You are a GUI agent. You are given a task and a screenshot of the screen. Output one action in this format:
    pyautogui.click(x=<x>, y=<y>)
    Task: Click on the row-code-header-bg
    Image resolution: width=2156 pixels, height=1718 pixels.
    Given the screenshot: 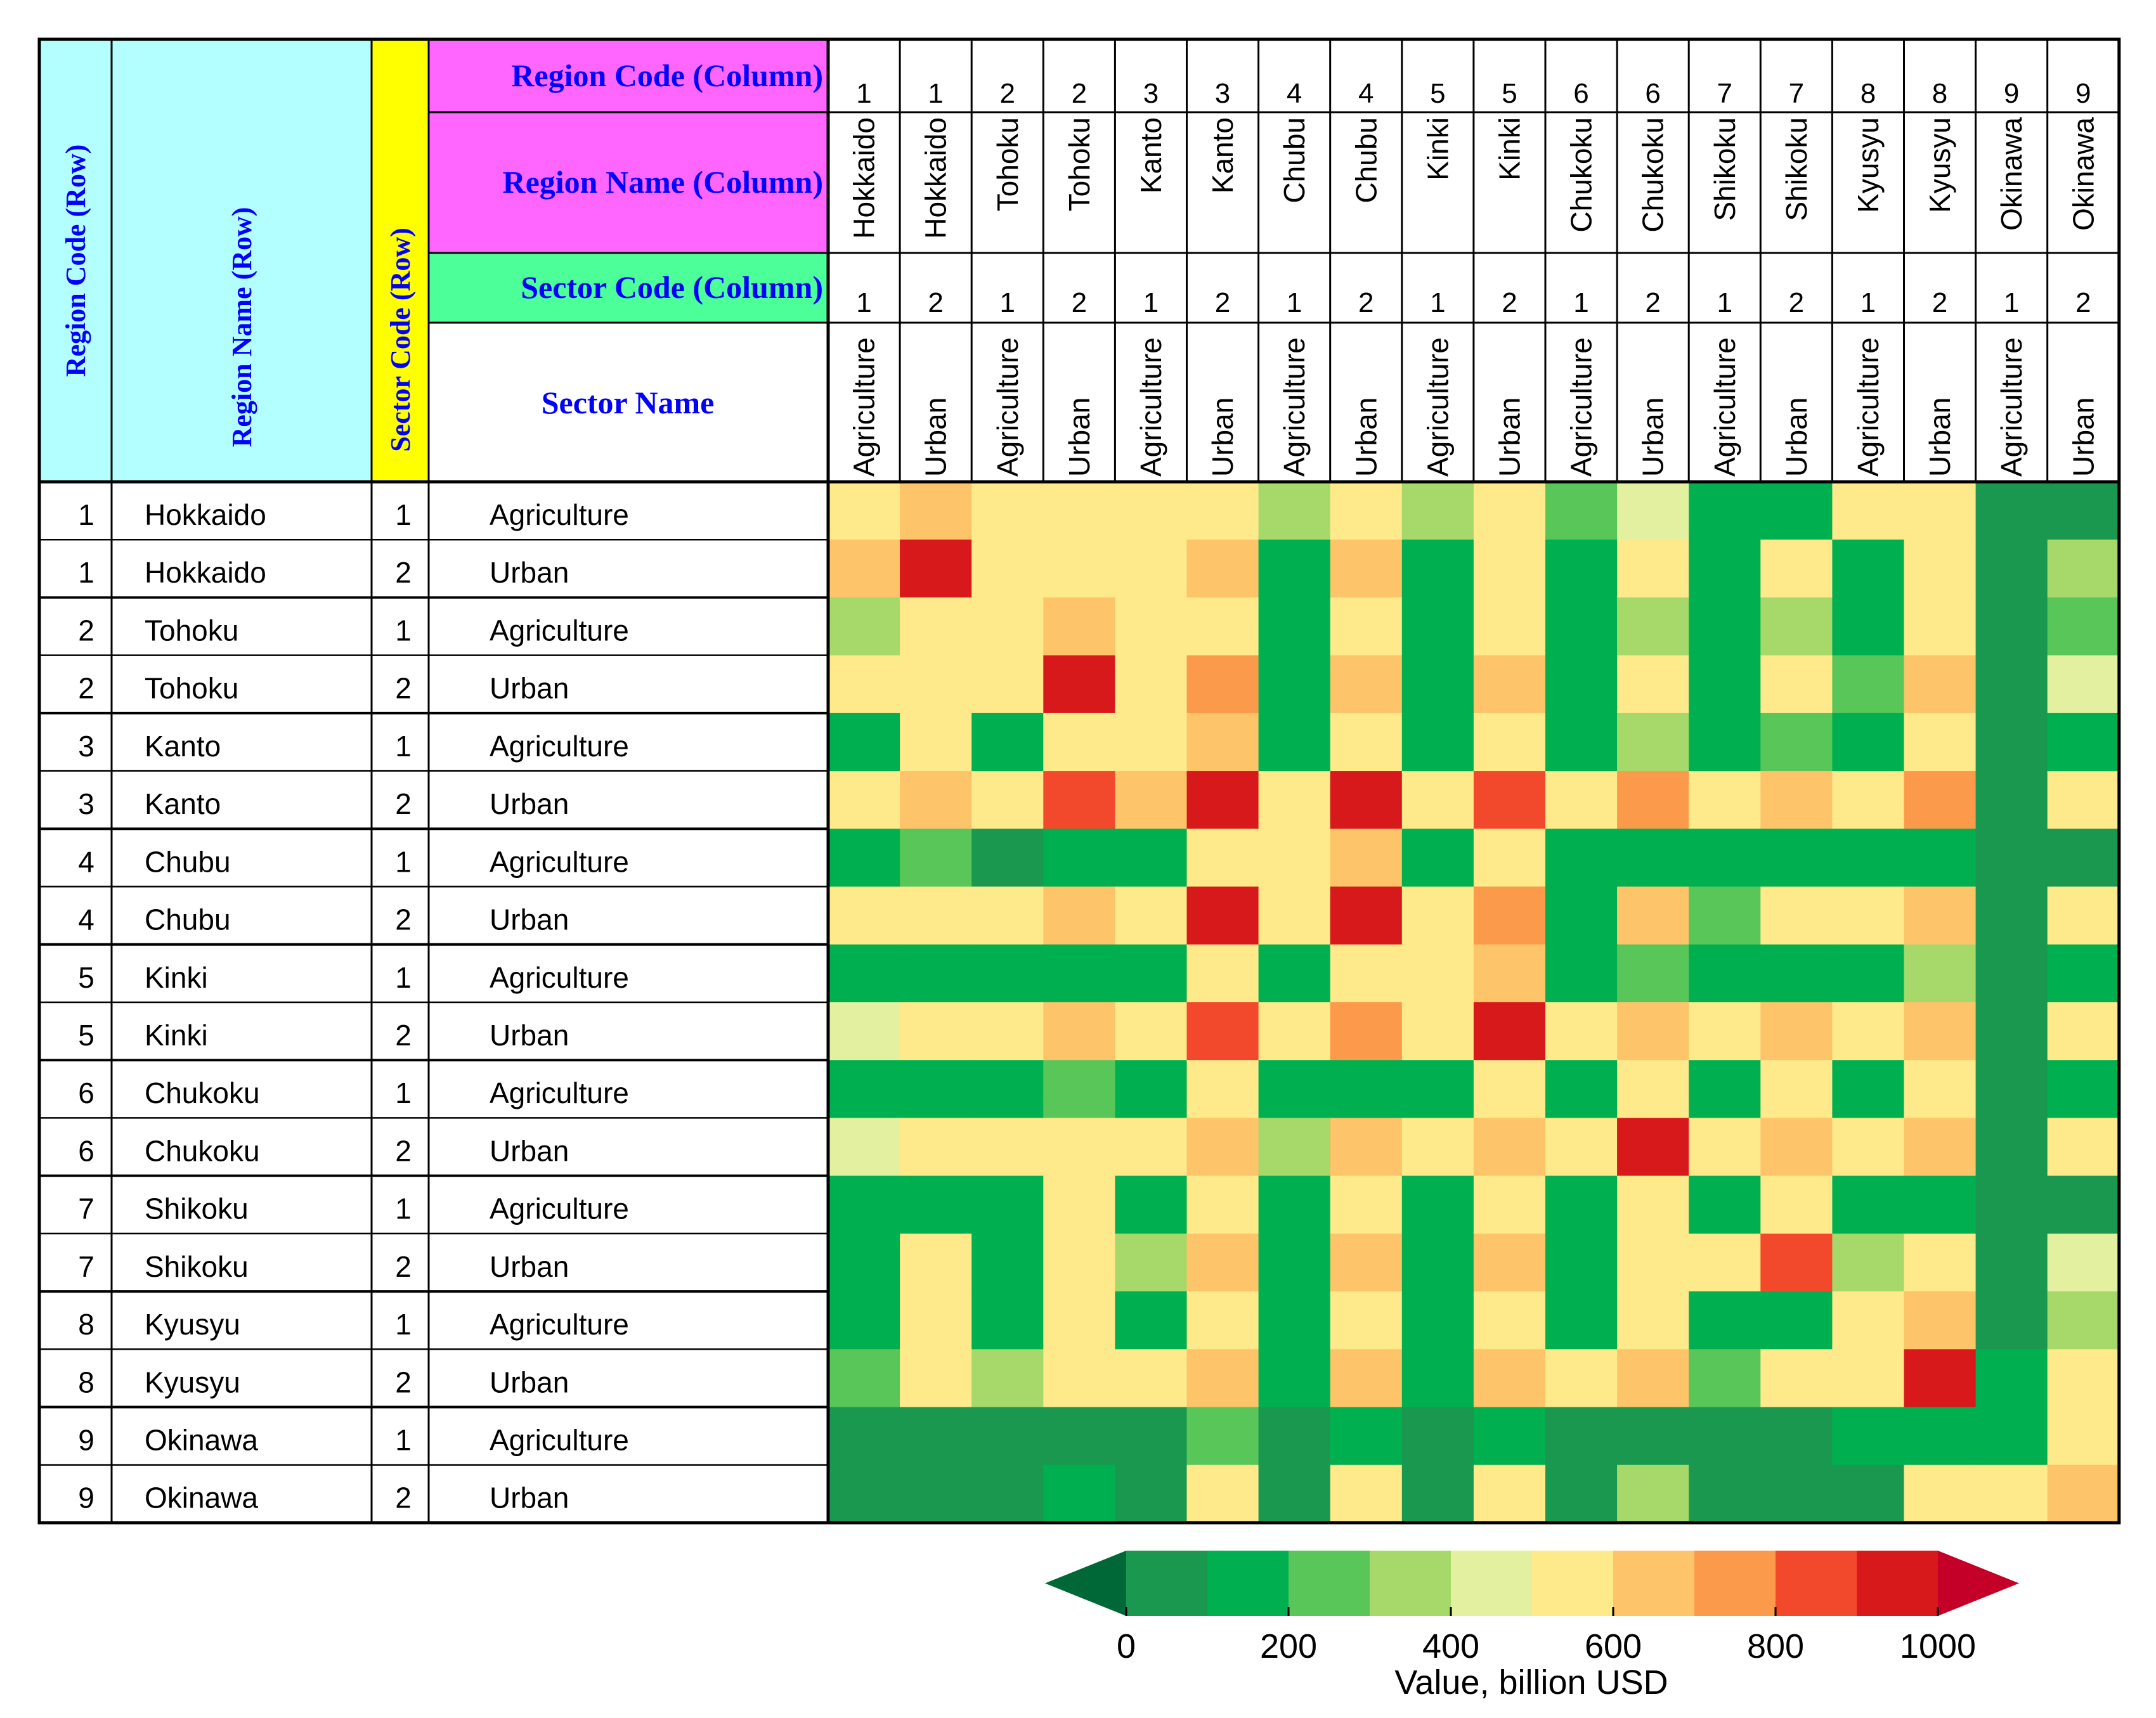 What is the action you would take?
    pyautogui.click(x=75, y=260)
    